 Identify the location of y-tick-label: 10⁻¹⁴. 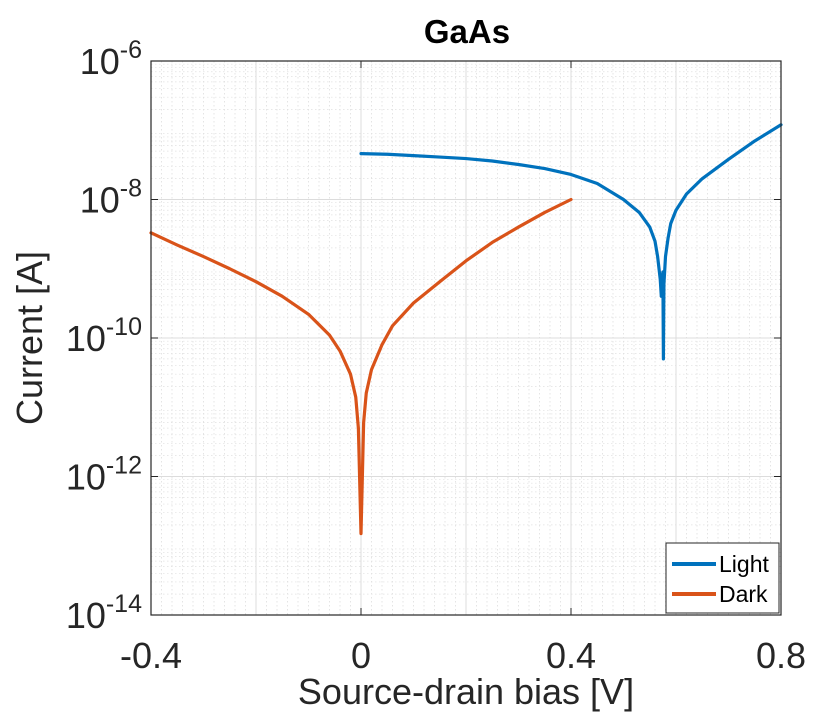
(104, 613).